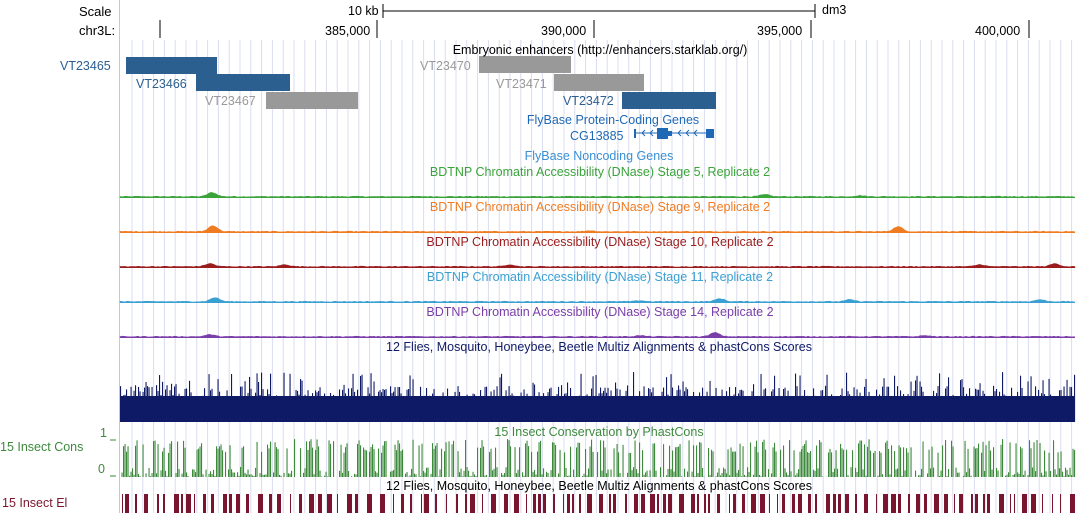 The height and width of the screenshot is (513, 1078). What do you see at coordinates (230, 101) in the screenshot?
I see `enhancer-label: VT23467` at bounding box center [230, 101].